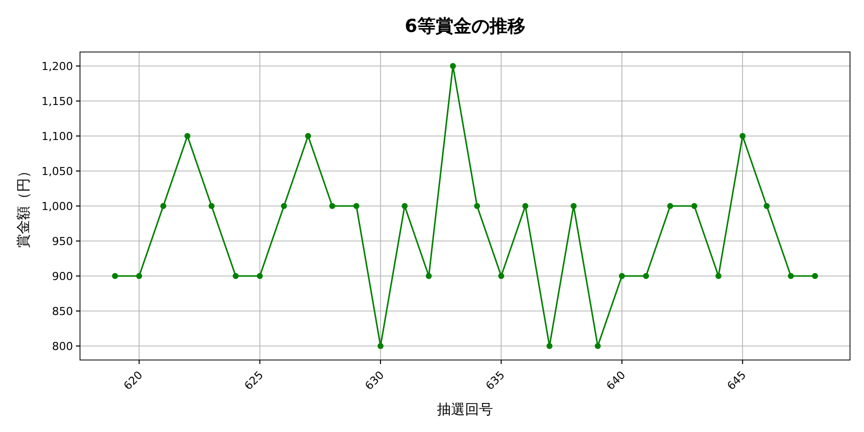 The height and width of the screenshot is (432, 864). I want to click on y-tick-label: 950, so click(62, 241).